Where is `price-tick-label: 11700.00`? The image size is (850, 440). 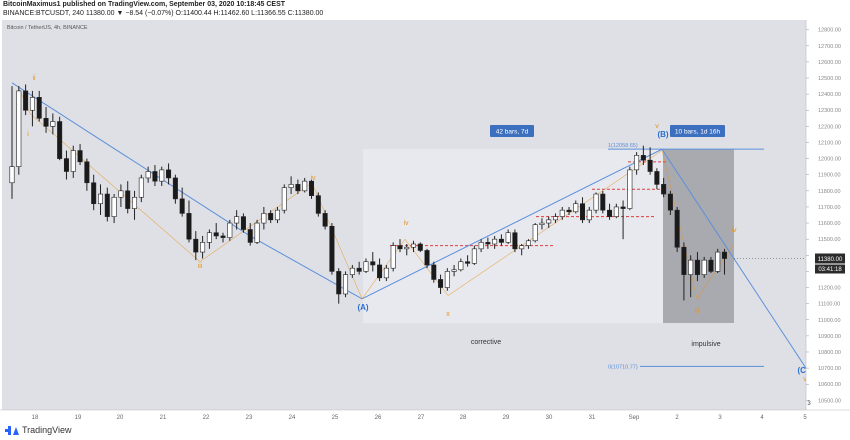 price-tick-label: 11700.00 is located at coordinates (829, 208).